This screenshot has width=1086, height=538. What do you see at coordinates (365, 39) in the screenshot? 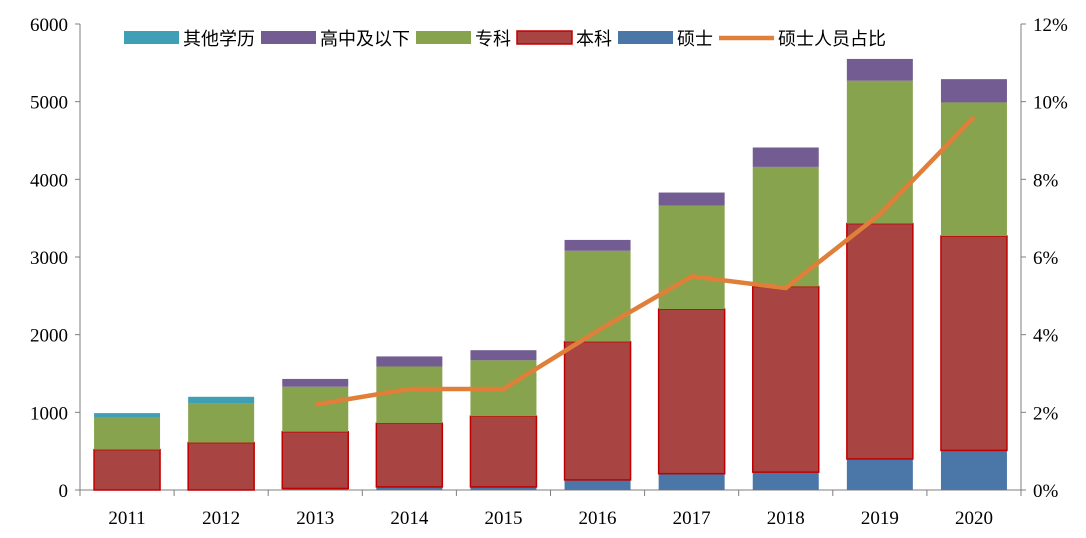
I see `legend-label-高中及以下: 高中及以下` at bounding box center [365, 39].